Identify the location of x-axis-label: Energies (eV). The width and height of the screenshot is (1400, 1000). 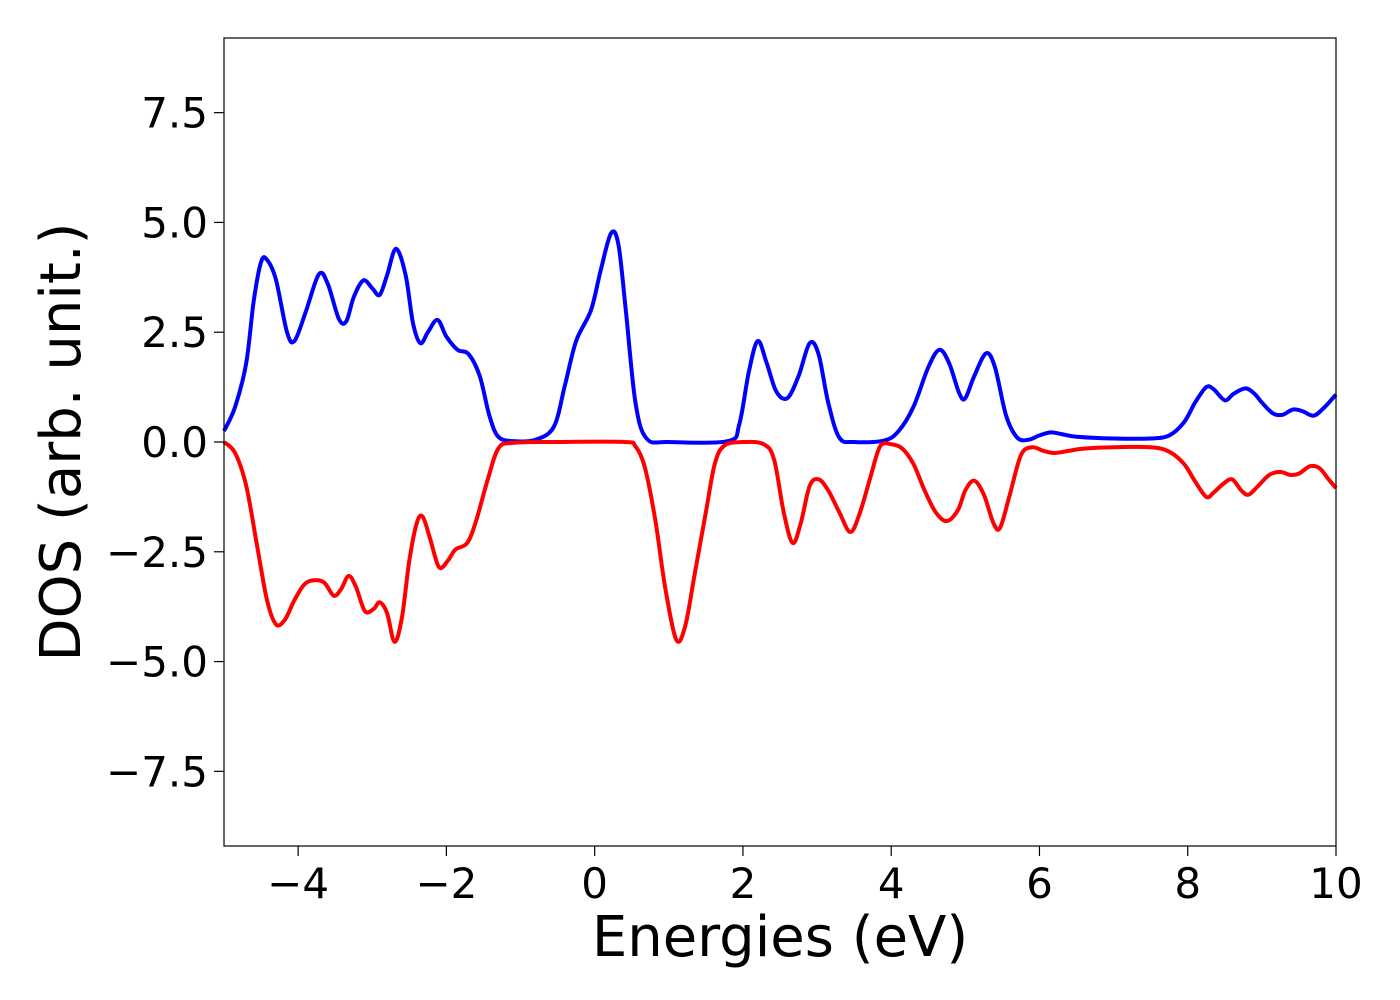
(780, 937).